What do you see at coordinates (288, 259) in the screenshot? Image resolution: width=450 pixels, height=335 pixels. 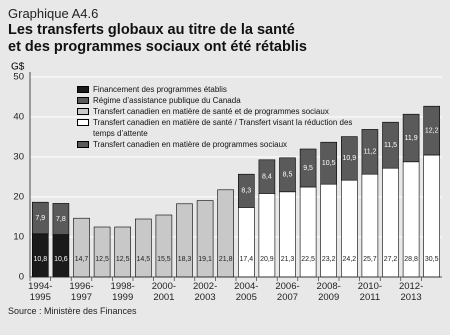 I see `value-label: 21,3` at bounding box center [288, 259].